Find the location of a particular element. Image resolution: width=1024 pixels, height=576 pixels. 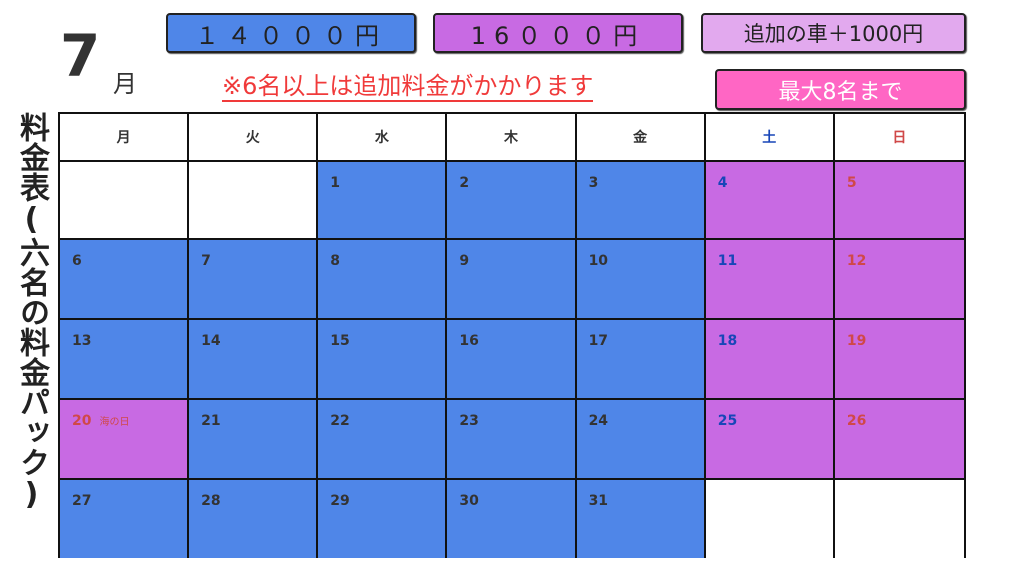

day-number: 23 is located at coordinates (469, 421).